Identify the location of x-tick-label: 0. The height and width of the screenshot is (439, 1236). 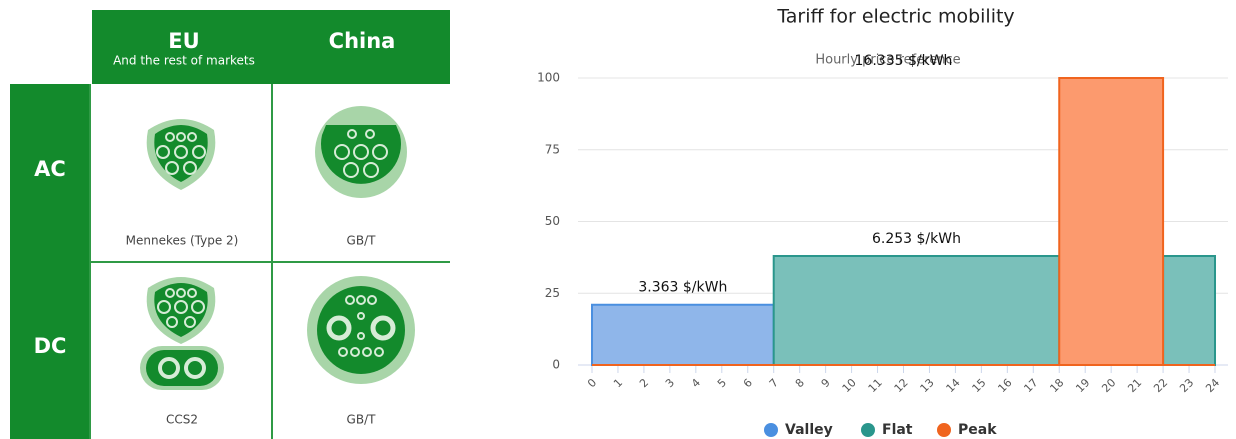
(592, 383).